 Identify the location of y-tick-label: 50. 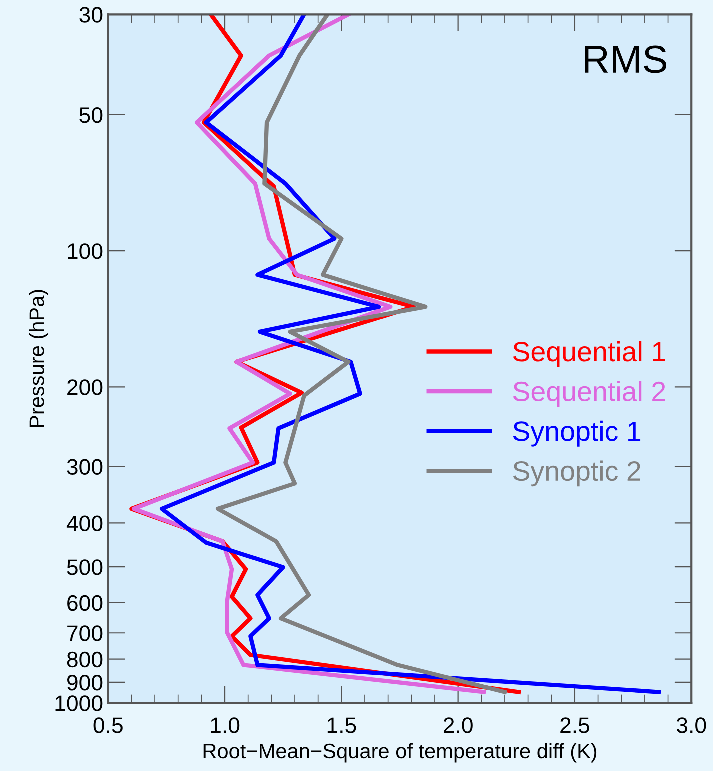
(91, 115).